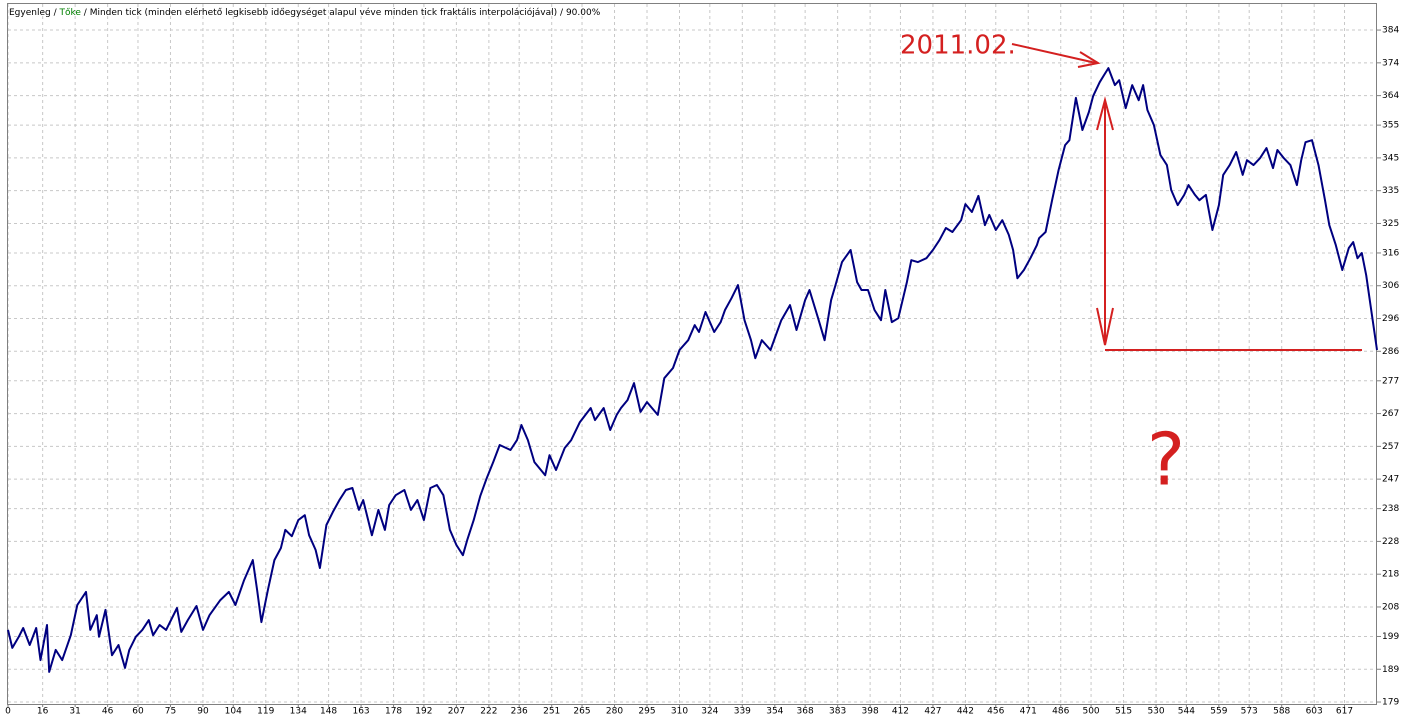 The image size is (1403, 718). Describe the element at coordinates (1390, 286) in the screenshot. I see `y-tick-label: 306` at that location.